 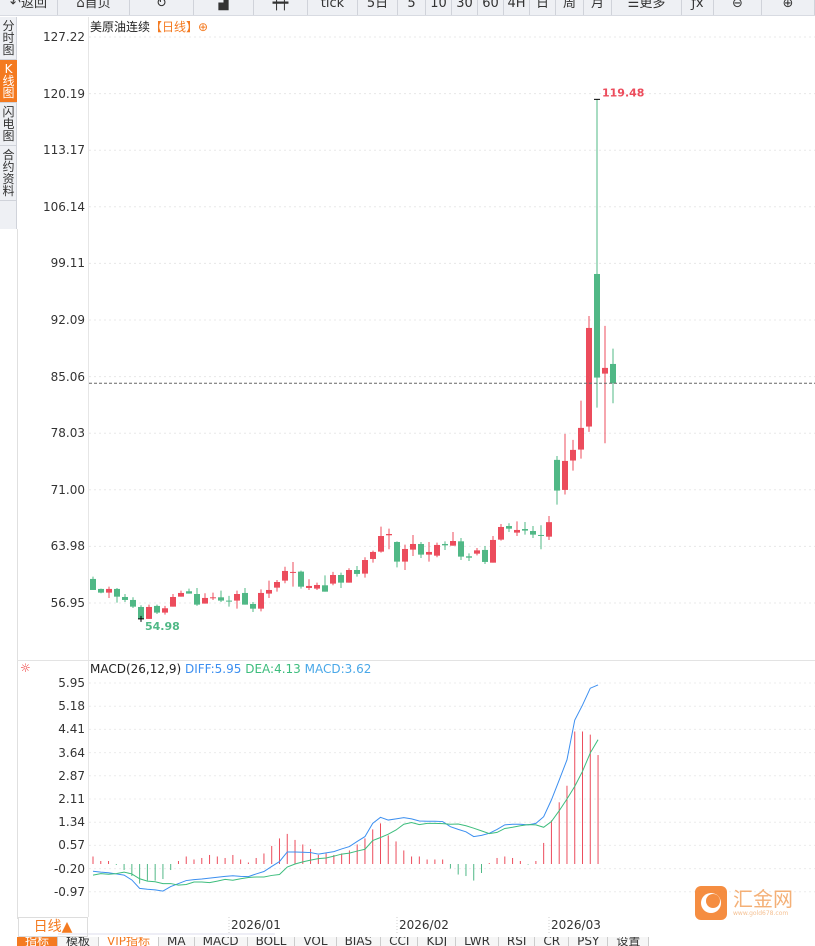 What do you see at coordinates (8, 38) in the screenshot?
I see `sidebar-tab-0: 分时图` at bounding box center [8, 38].